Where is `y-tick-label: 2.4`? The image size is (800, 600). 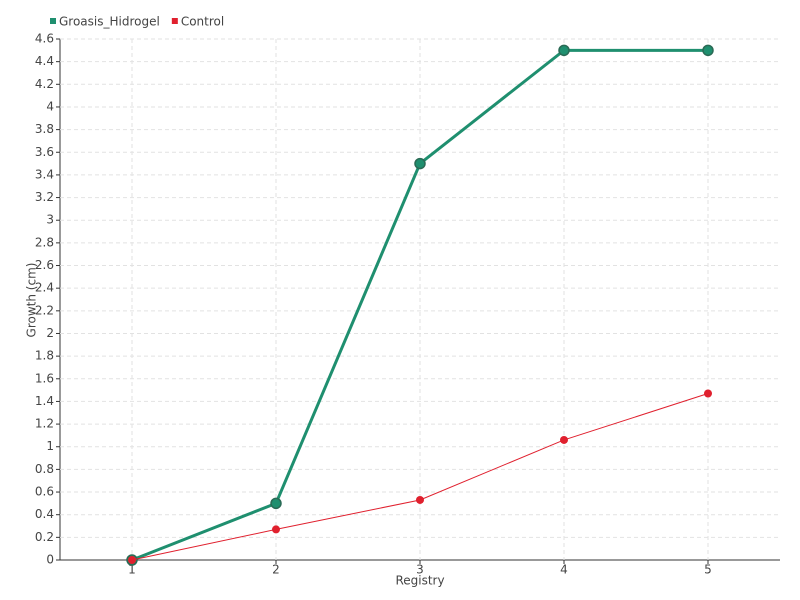
y-tick-label: 2.4 is located at coordinates (44, 288).